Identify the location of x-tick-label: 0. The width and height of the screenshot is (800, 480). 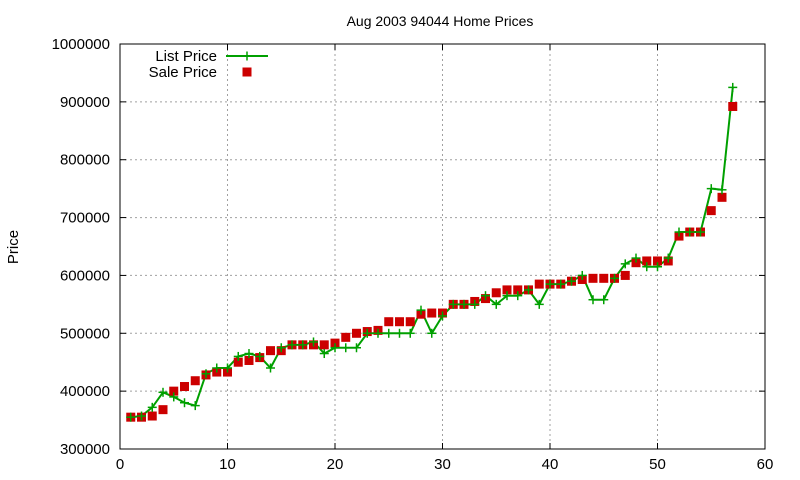
(120, 464).